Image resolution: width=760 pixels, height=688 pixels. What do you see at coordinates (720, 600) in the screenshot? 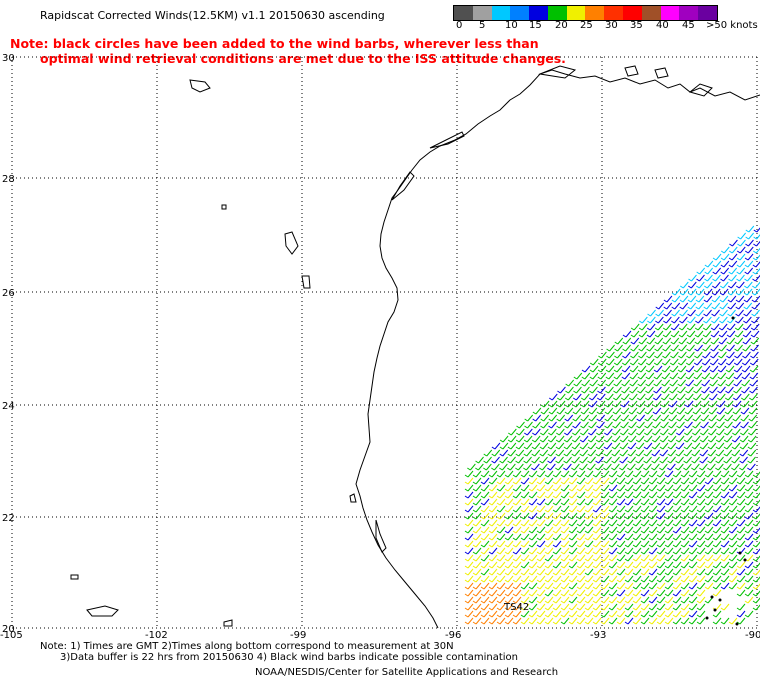
I see `contamination-circle` at bounding box center [720, 600].